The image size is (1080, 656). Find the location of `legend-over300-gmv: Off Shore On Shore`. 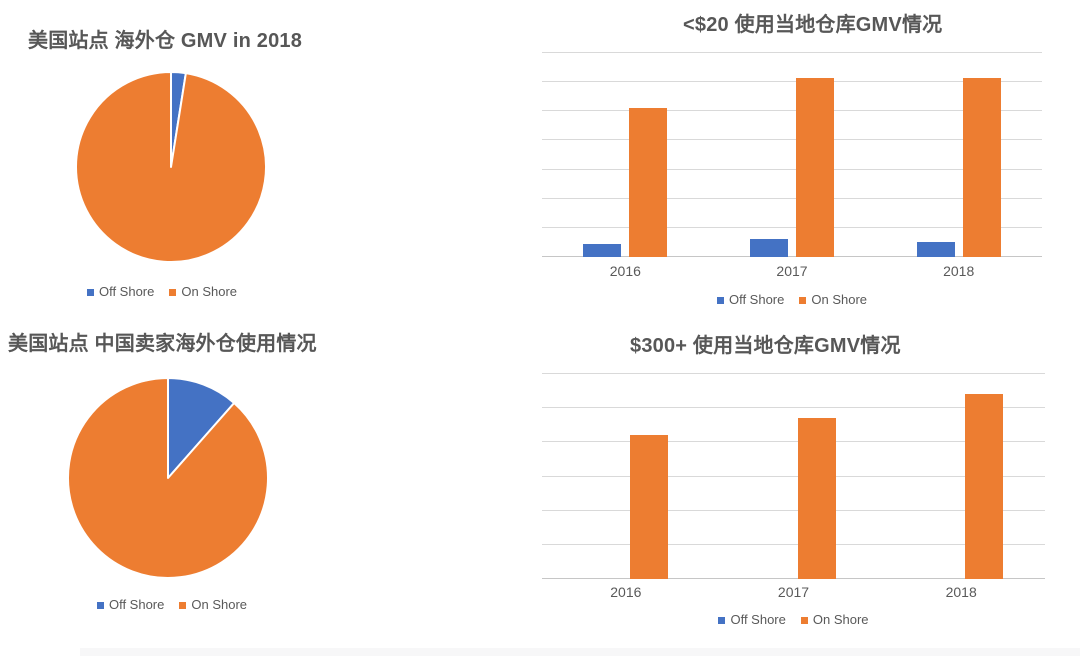

legend-over300-gmv: Off Shore On Shore is located at coordinates (793, 620).